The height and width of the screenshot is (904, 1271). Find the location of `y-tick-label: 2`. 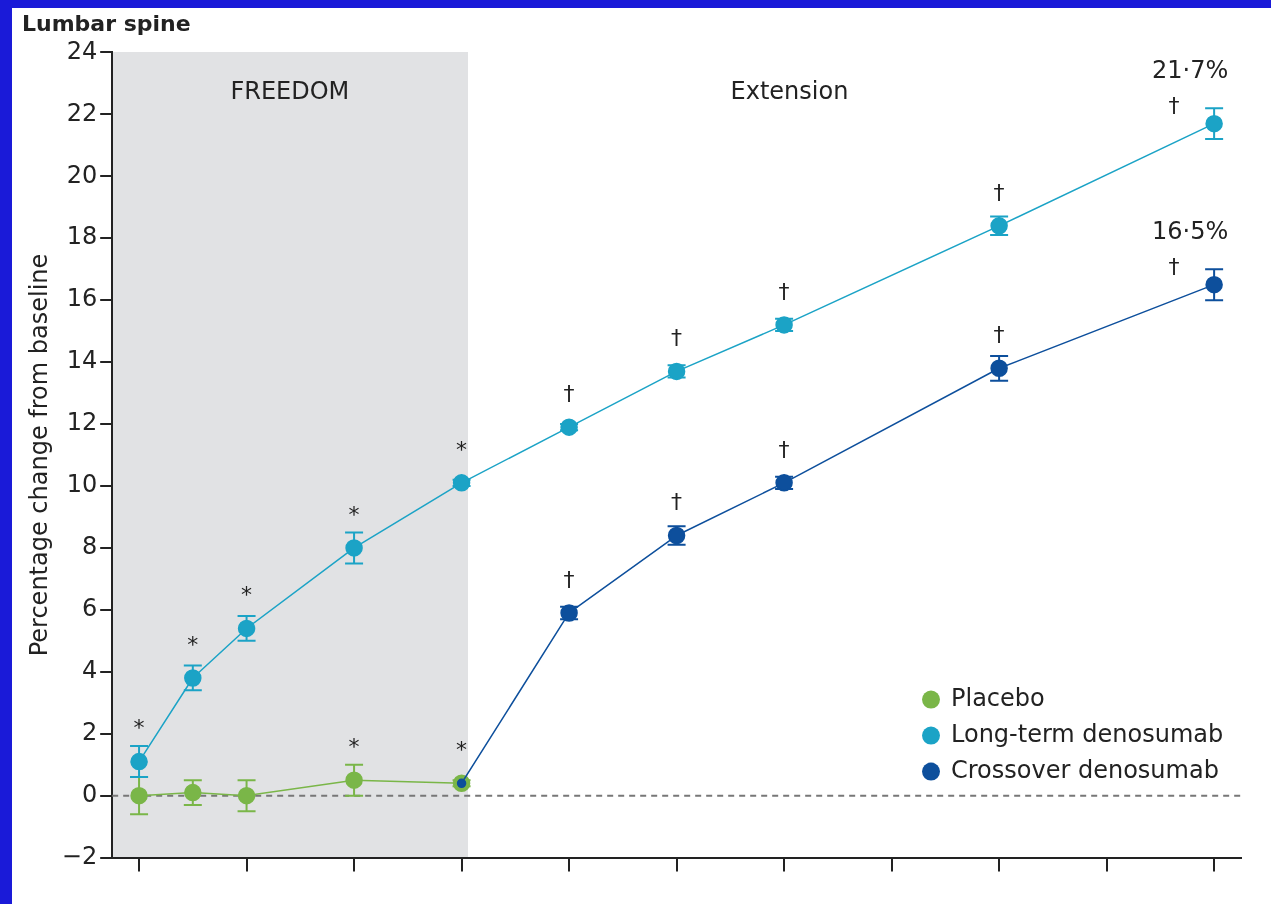

y-tick-label: 2 is located at coordinates (89, 731).